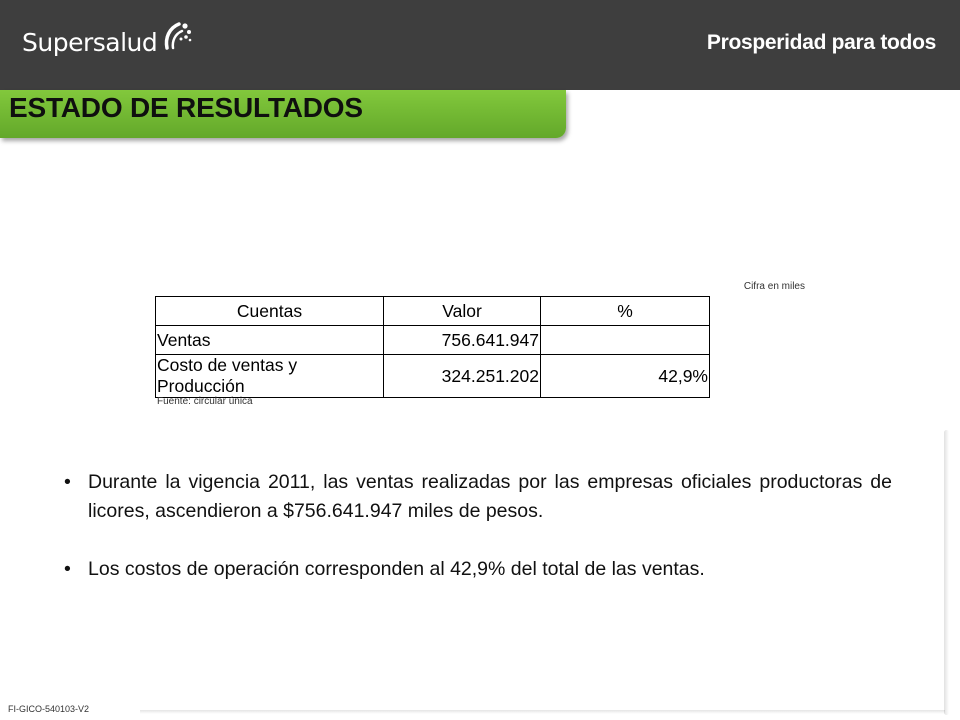 The height and width of the screenshot is (720, 960). I want to click on table-cell: 42,9%, so click(625, 376).